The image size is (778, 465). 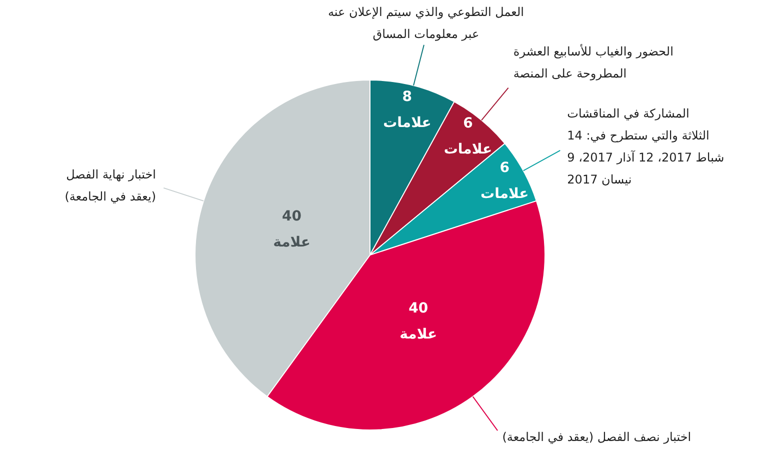 What do you see at coordinates (645, 146) in the screenshot?
I see `slice-label: المشاركة في المناقشات الثلاثة والتي ستطرح في: 14 شباط 2017، 12 آذار 2017، 9 نيسان 2017` at bounding box center [645, 146].